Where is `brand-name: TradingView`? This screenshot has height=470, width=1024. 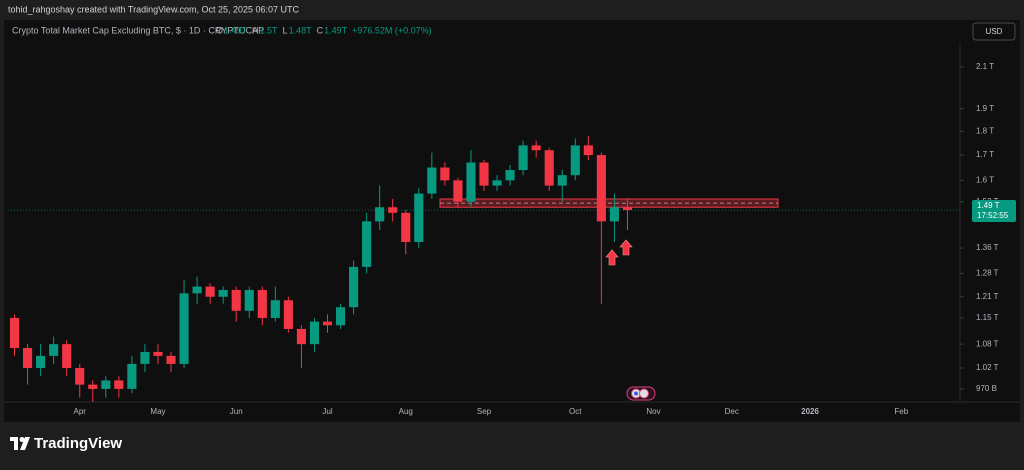 brand-name: TradingView is located at coordinates (78, 443).